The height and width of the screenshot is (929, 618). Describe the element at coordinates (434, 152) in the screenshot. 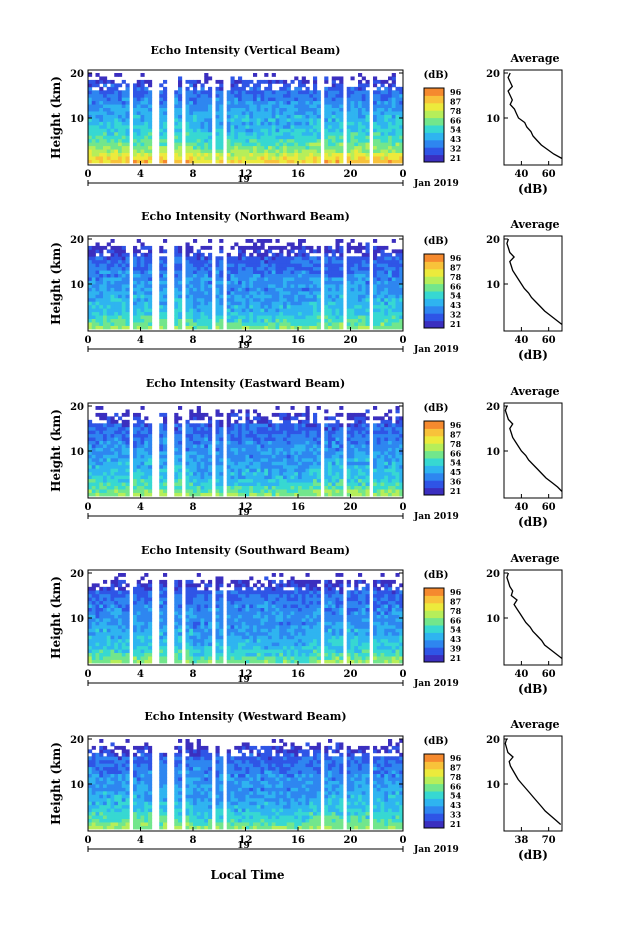

I see `colorbar-segment` at that location.